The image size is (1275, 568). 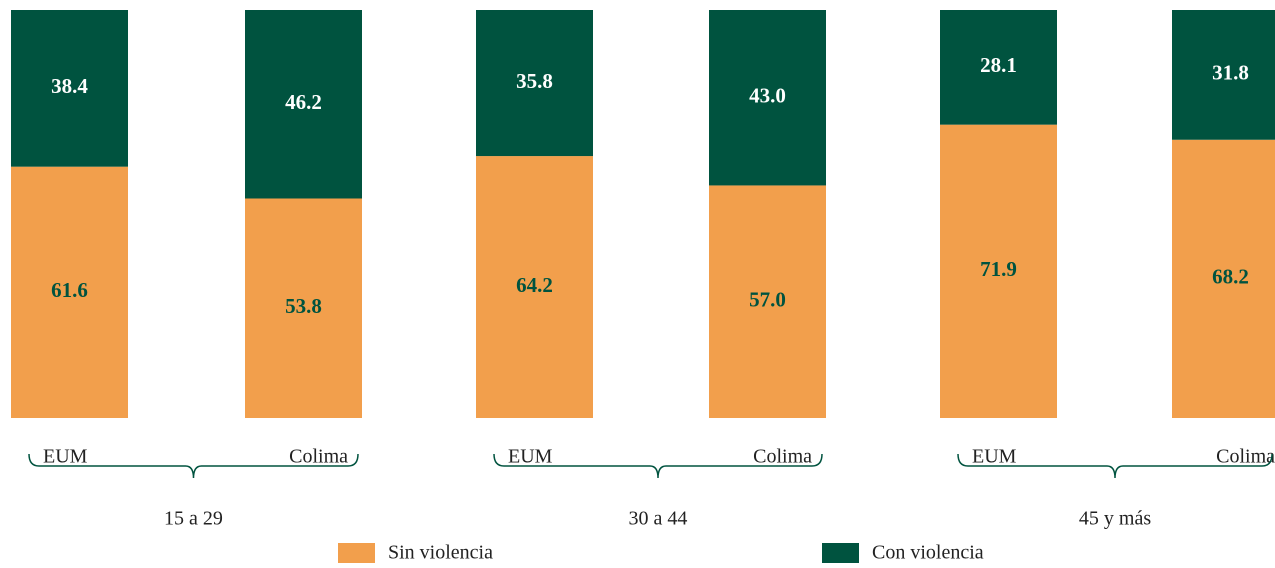 I want to click on value-label: 64.2, so click(x=534, y=285).